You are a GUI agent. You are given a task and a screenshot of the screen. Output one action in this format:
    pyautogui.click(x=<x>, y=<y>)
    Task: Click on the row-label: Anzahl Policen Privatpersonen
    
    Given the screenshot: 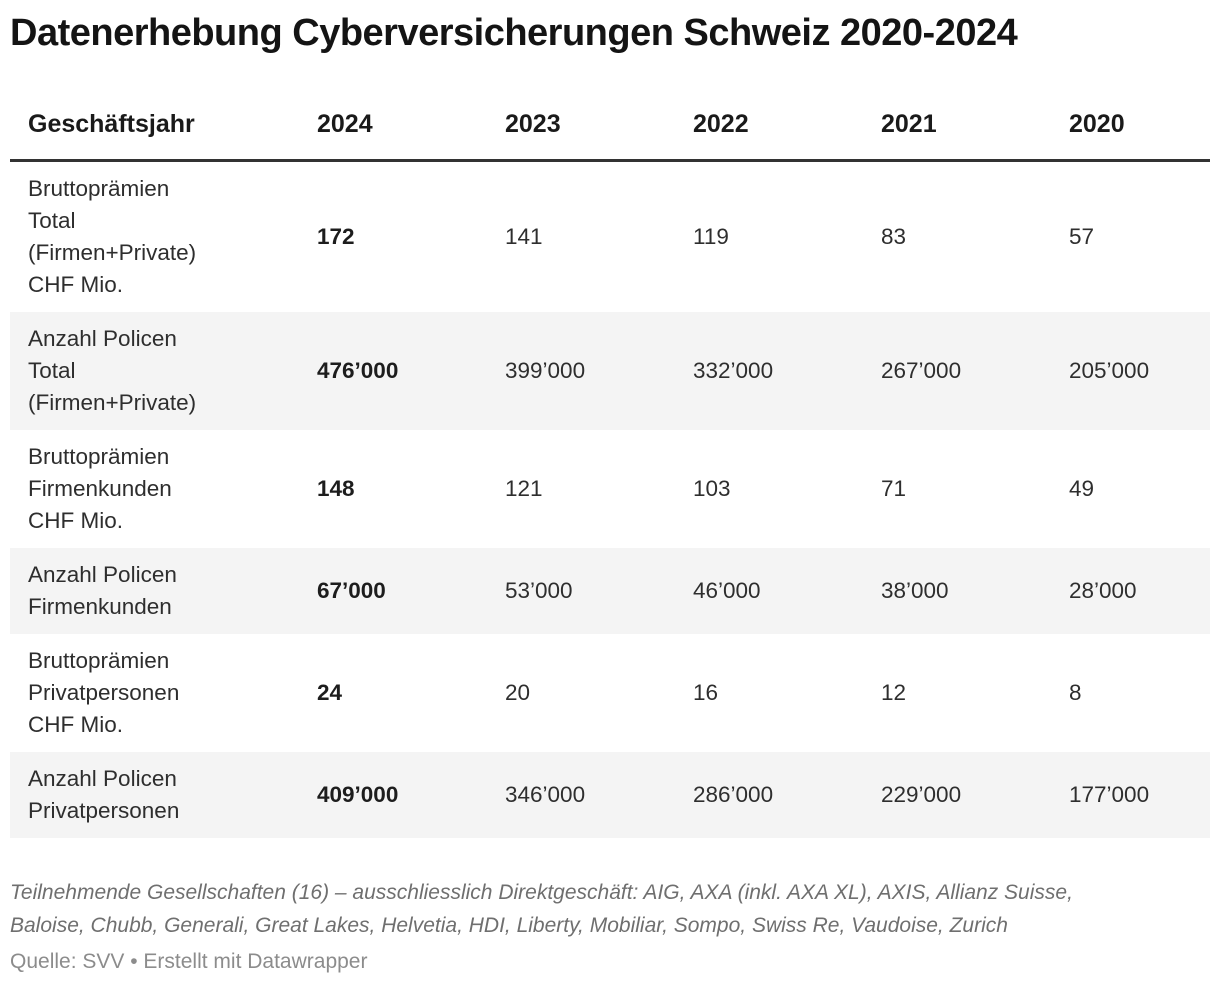 What is the action you would take?
    pyautogui.click(x=104, y=794)
    